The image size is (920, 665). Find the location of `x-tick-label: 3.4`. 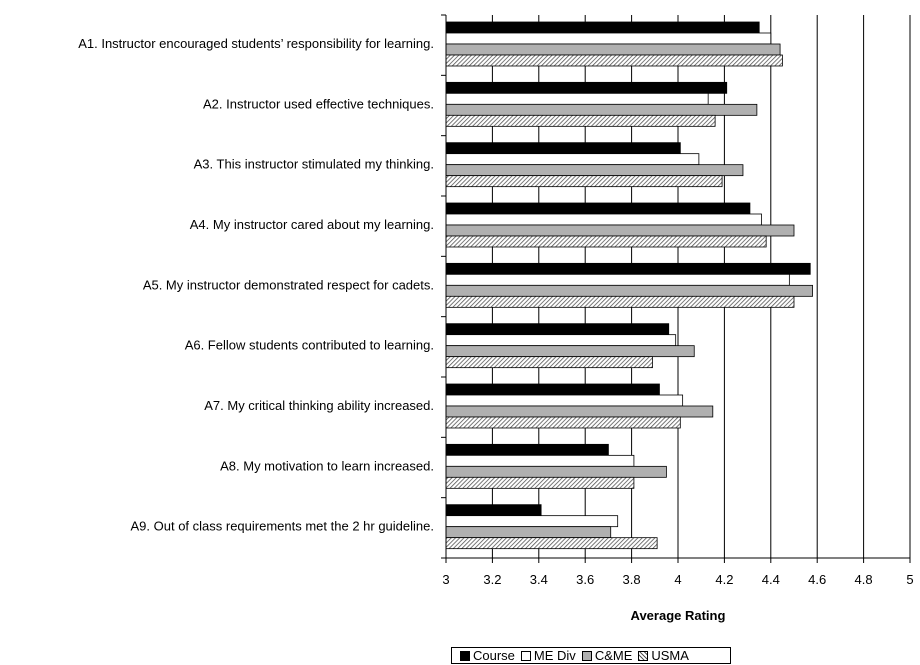

x-tick-label: 3.4 is located at coordinates (539, 579).